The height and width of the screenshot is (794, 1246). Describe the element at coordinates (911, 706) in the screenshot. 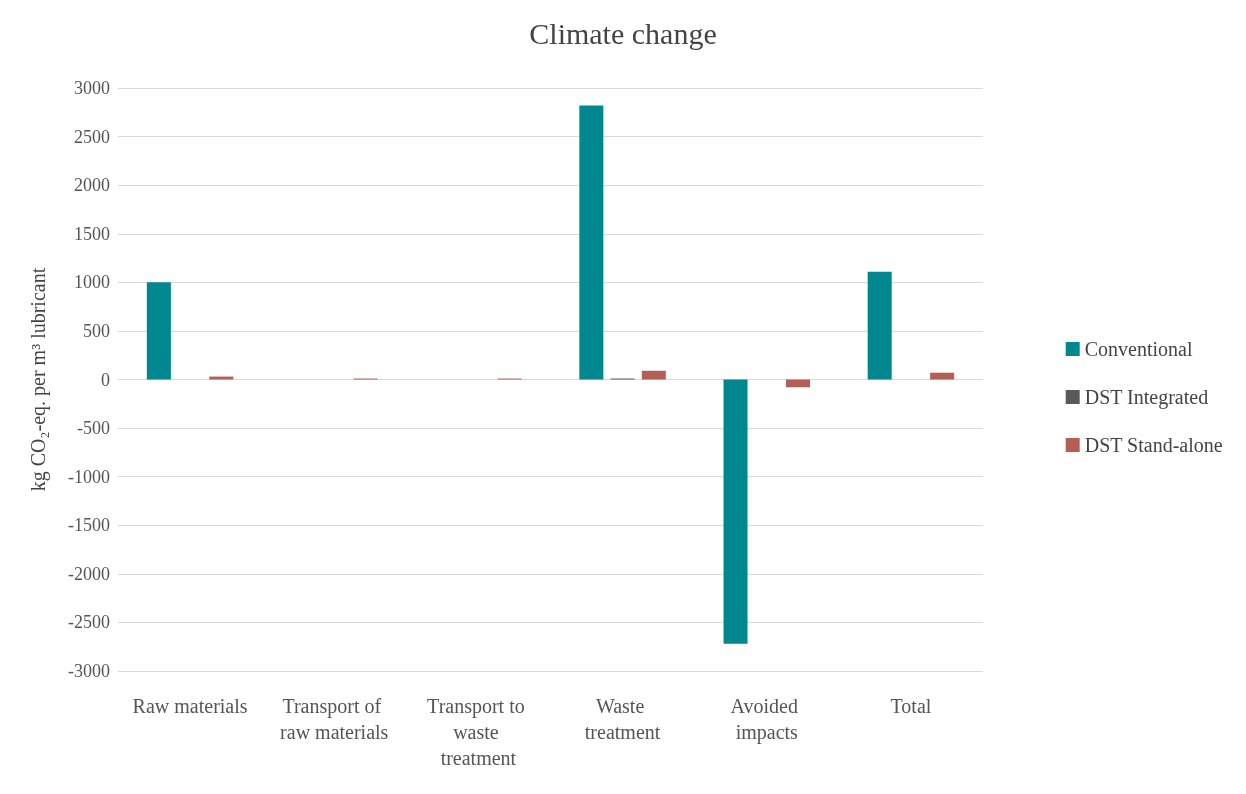

I see `x-tick-label: Total` at that location.